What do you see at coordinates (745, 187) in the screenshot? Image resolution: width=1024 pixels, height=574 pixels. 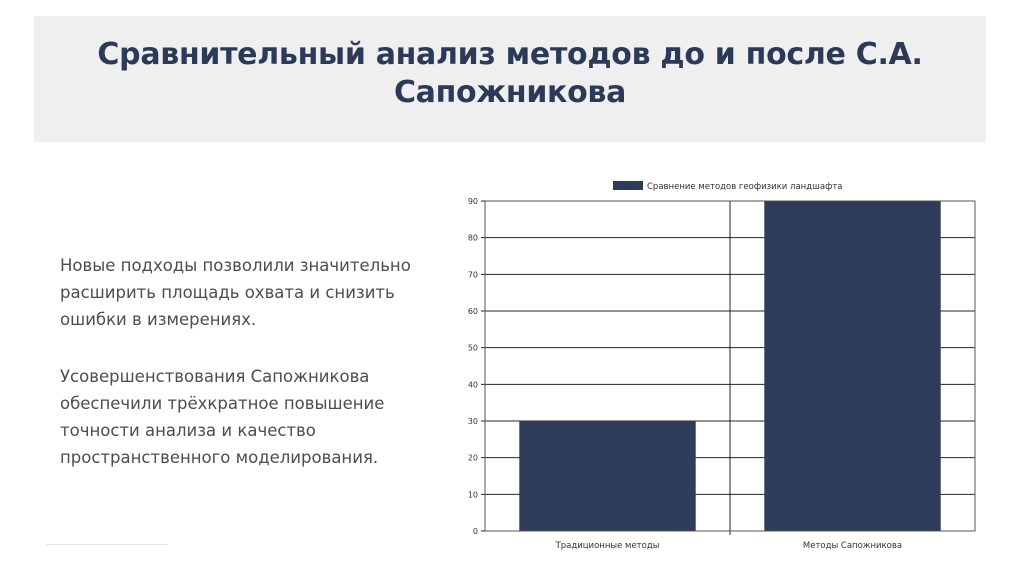 I see `legend-label: Сравнение методов геофизики ландшафта` at bounding box center [745, 187].